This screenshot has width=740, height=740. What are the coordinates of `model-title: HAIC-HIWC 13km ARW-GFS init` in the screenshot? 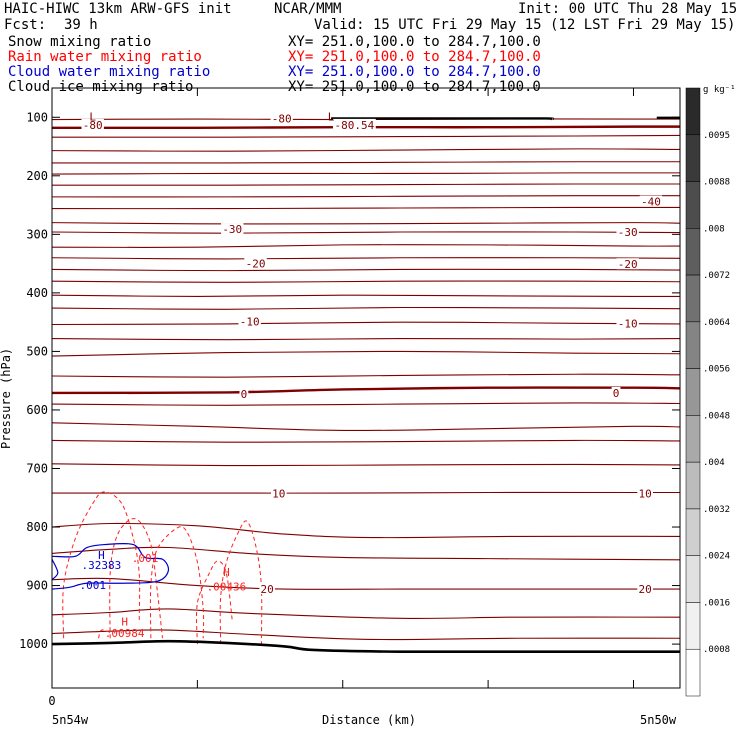 It's located at (118, 9).